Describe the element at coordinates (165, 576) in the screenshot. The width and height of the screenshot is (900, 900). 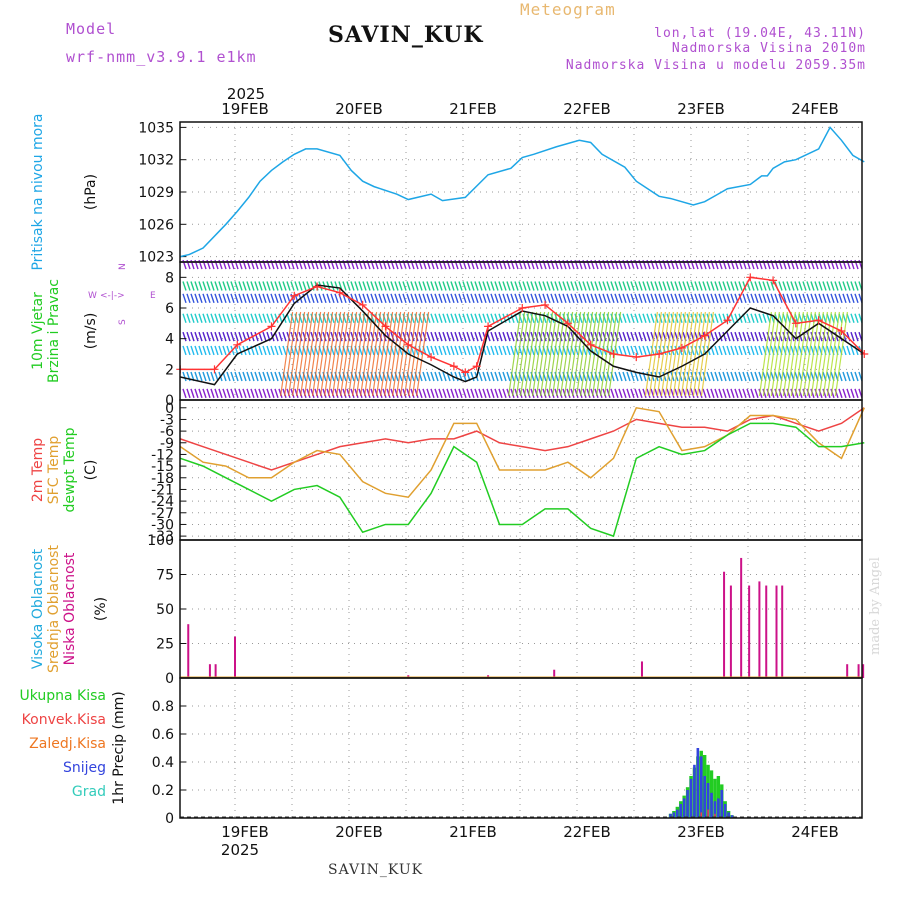
I see `y-tick-label: 75` at that location.